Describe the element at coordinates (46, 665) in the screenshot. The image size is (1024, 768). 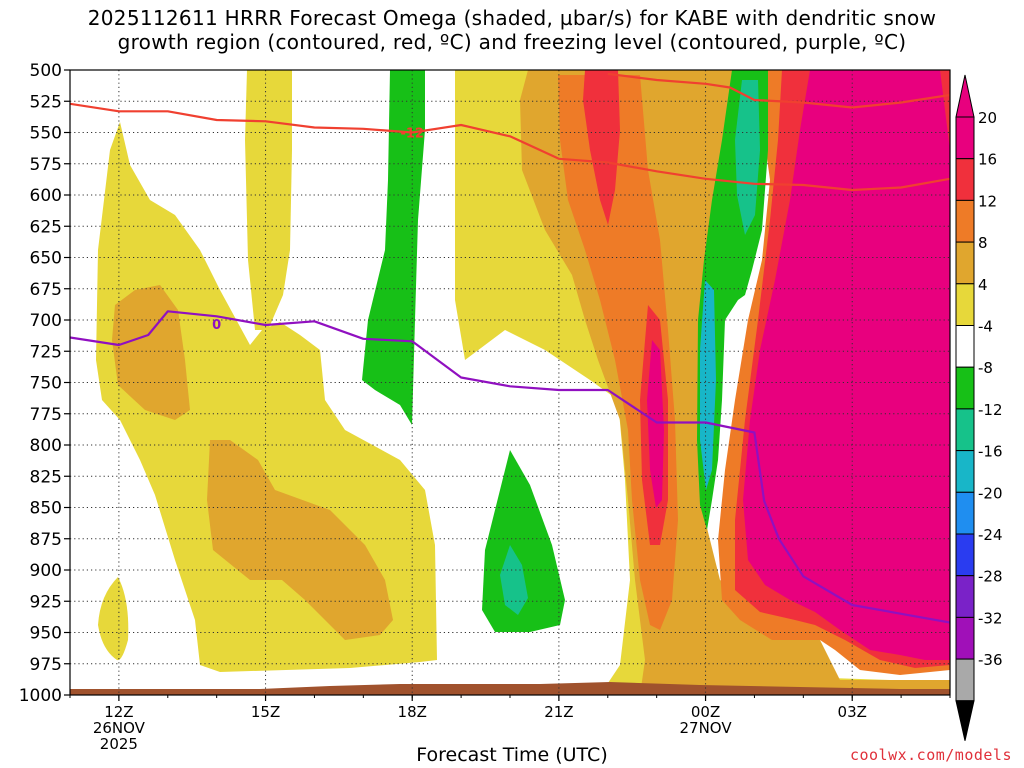
I see `y-tick-label: 975` at that location.